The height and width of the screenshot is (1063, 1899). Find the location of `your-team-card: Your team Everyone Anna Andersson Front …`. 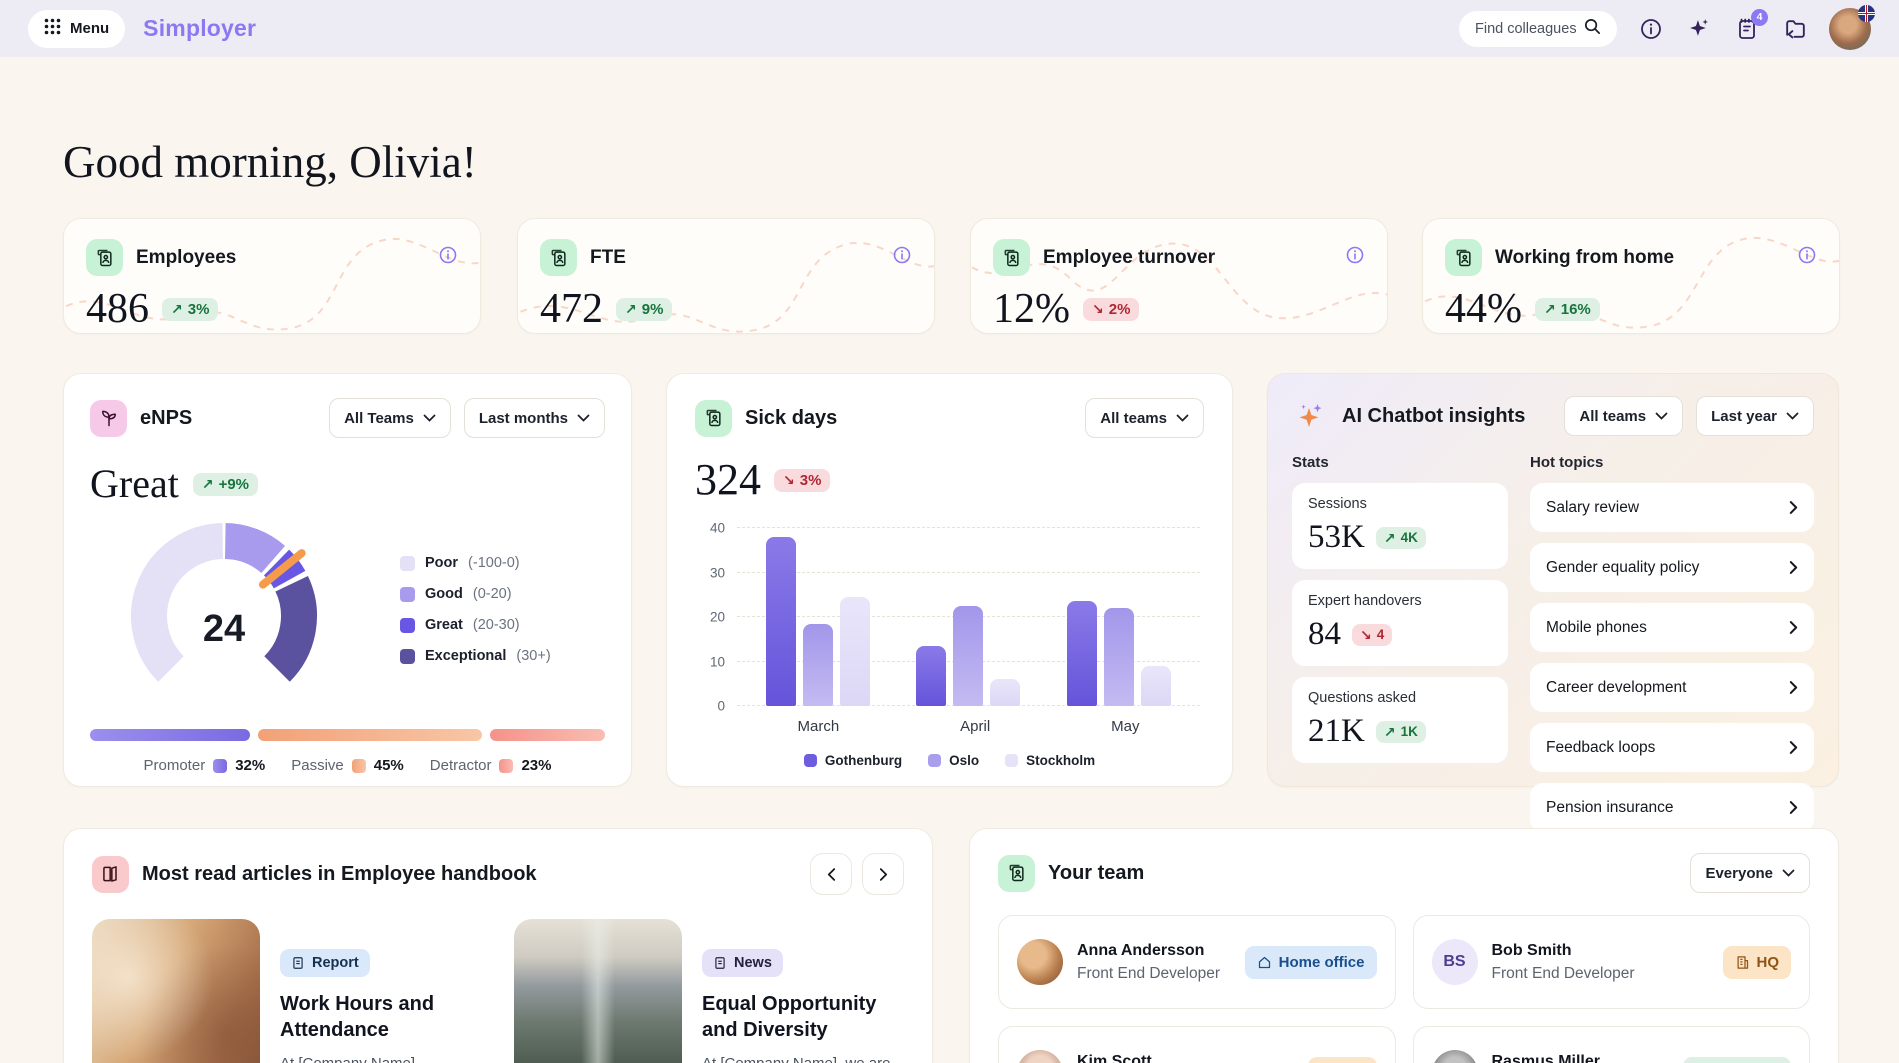

your-team-card: Your team Everyone Anna Andersson Front … is located at coordinates (1404, 945).